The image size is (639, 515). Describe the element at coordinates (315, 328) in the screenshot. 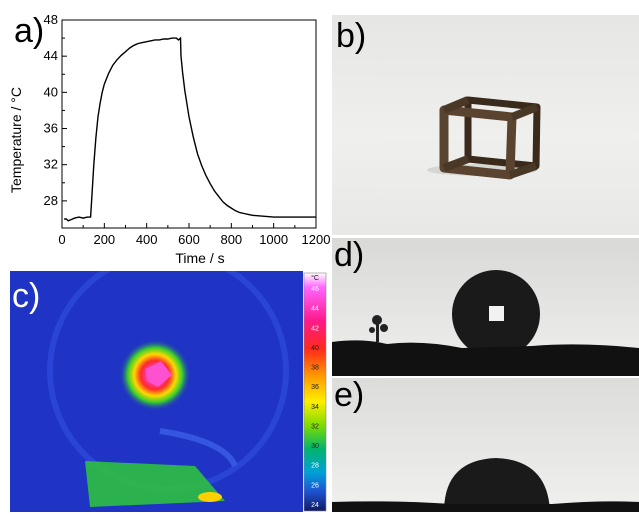

I see `scale-tick-label: 42` at that location.